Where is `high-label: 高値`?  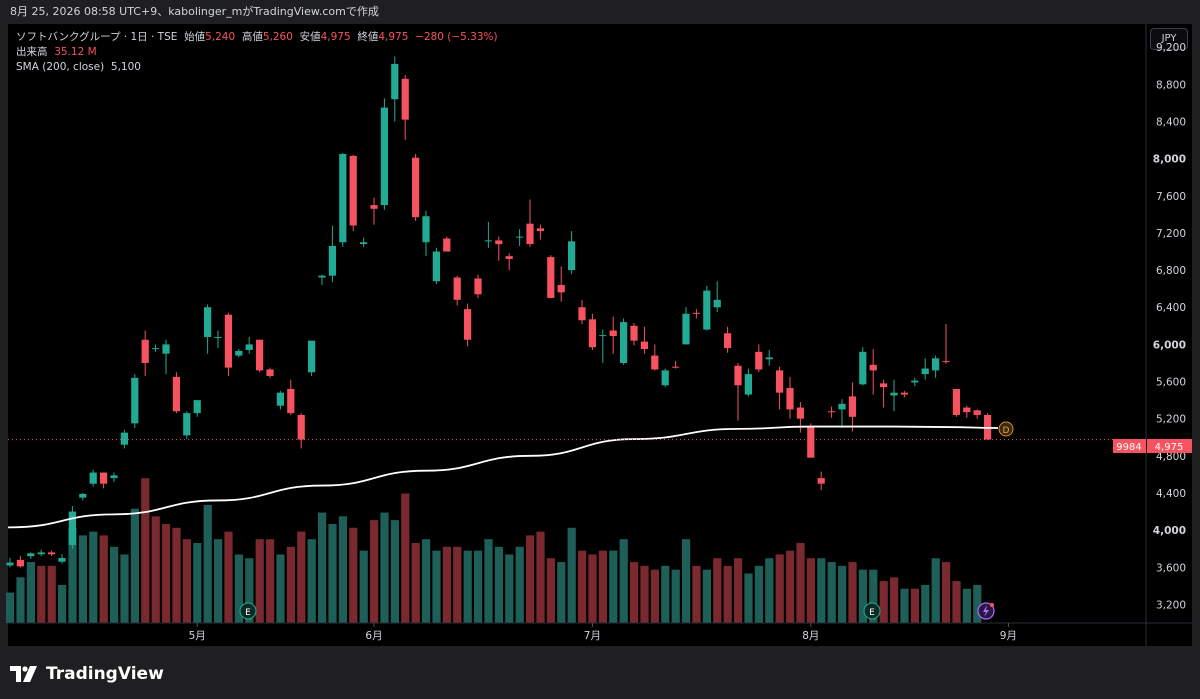 high-label: 高値 is located at coordinates (252, 37).